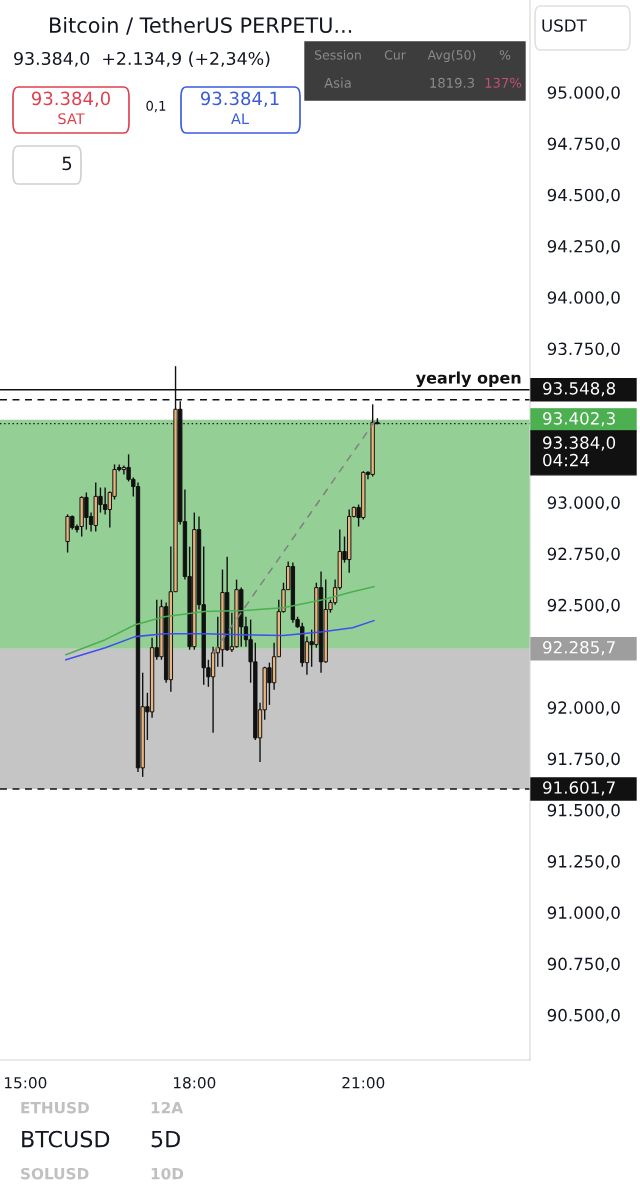  Describe the element at coordinates (583, 964) in the screenshot. I see `y-tick-label: 90.750,0` at that location.